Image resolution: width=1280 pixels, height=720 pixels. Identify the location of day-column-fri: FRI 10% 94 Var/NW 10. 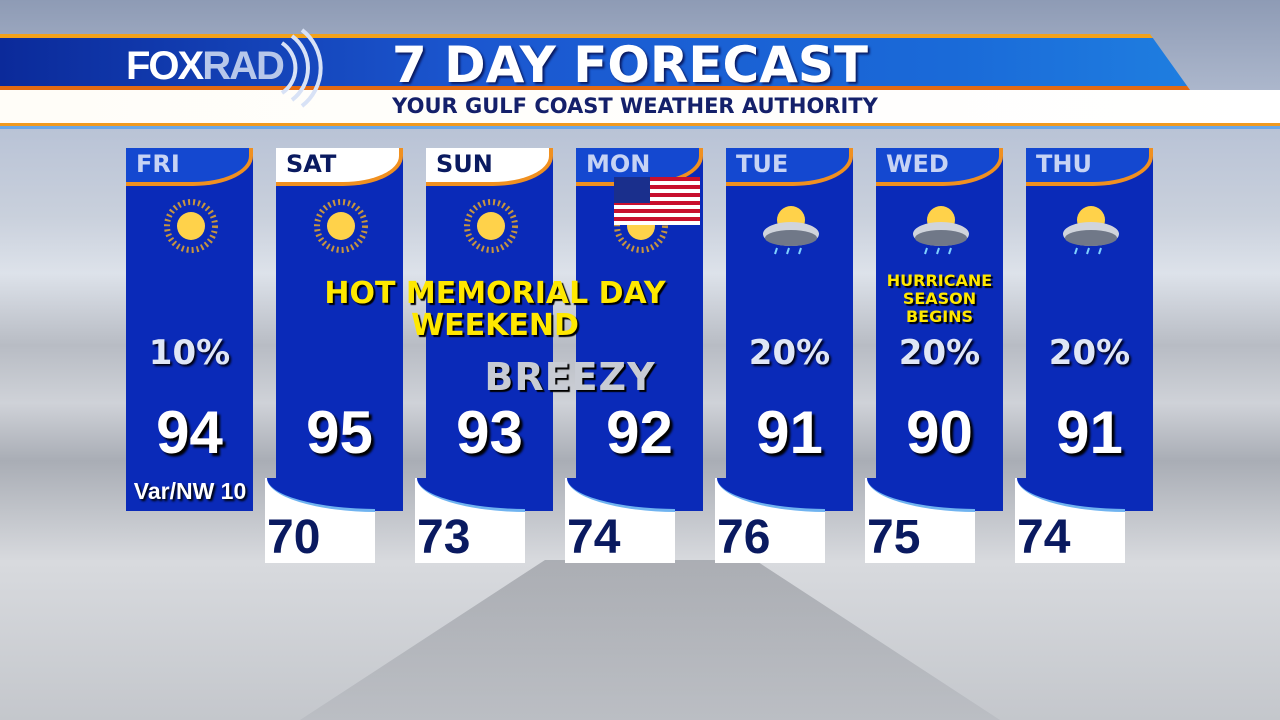
(189, 329).